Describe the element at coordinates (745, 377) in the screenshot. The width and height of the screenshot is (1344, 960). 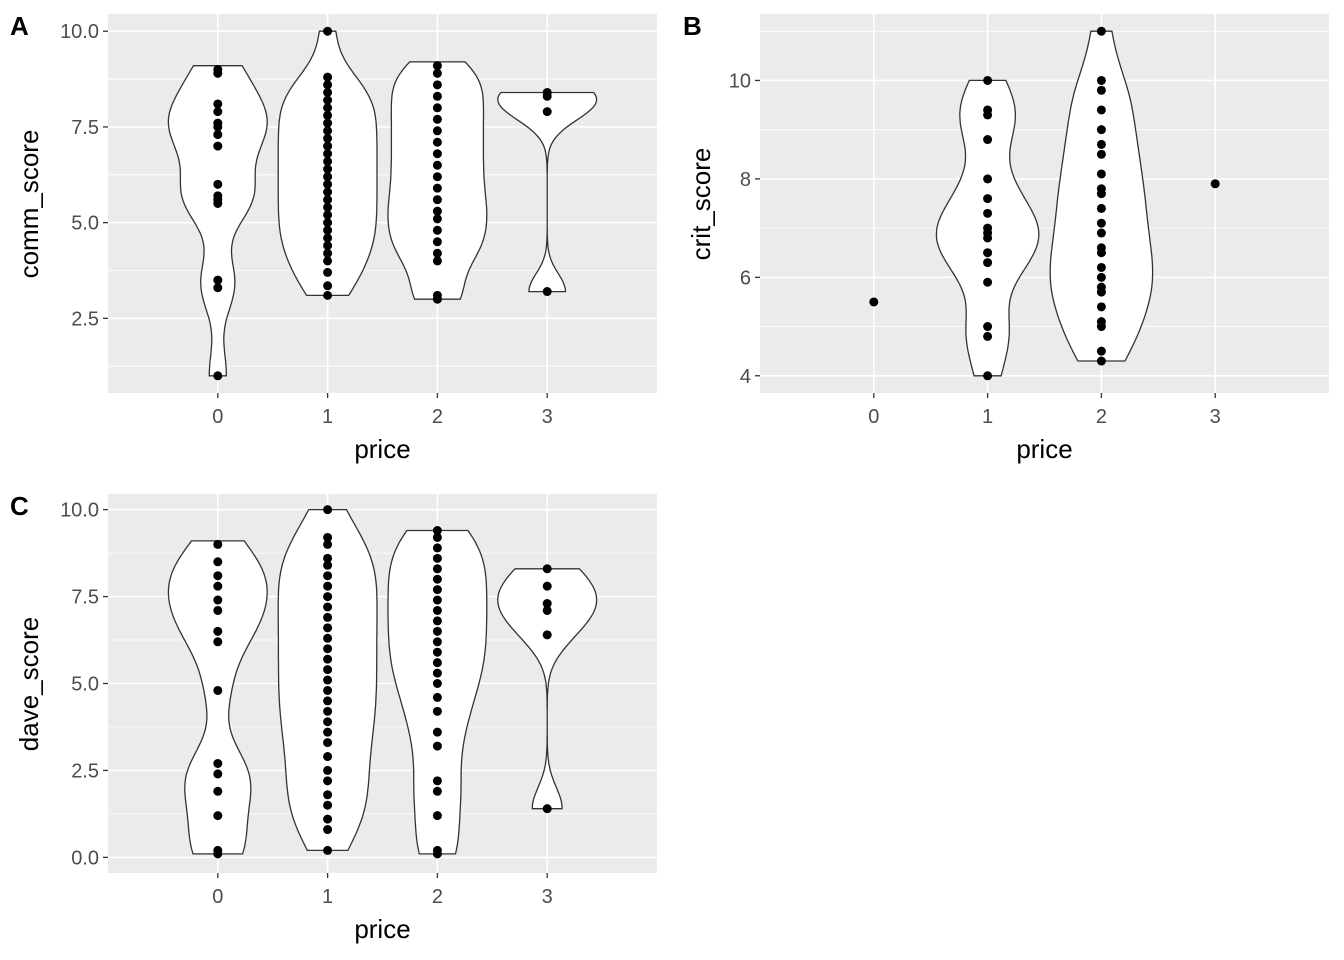
I see `y-tick-label: 4` at that location.